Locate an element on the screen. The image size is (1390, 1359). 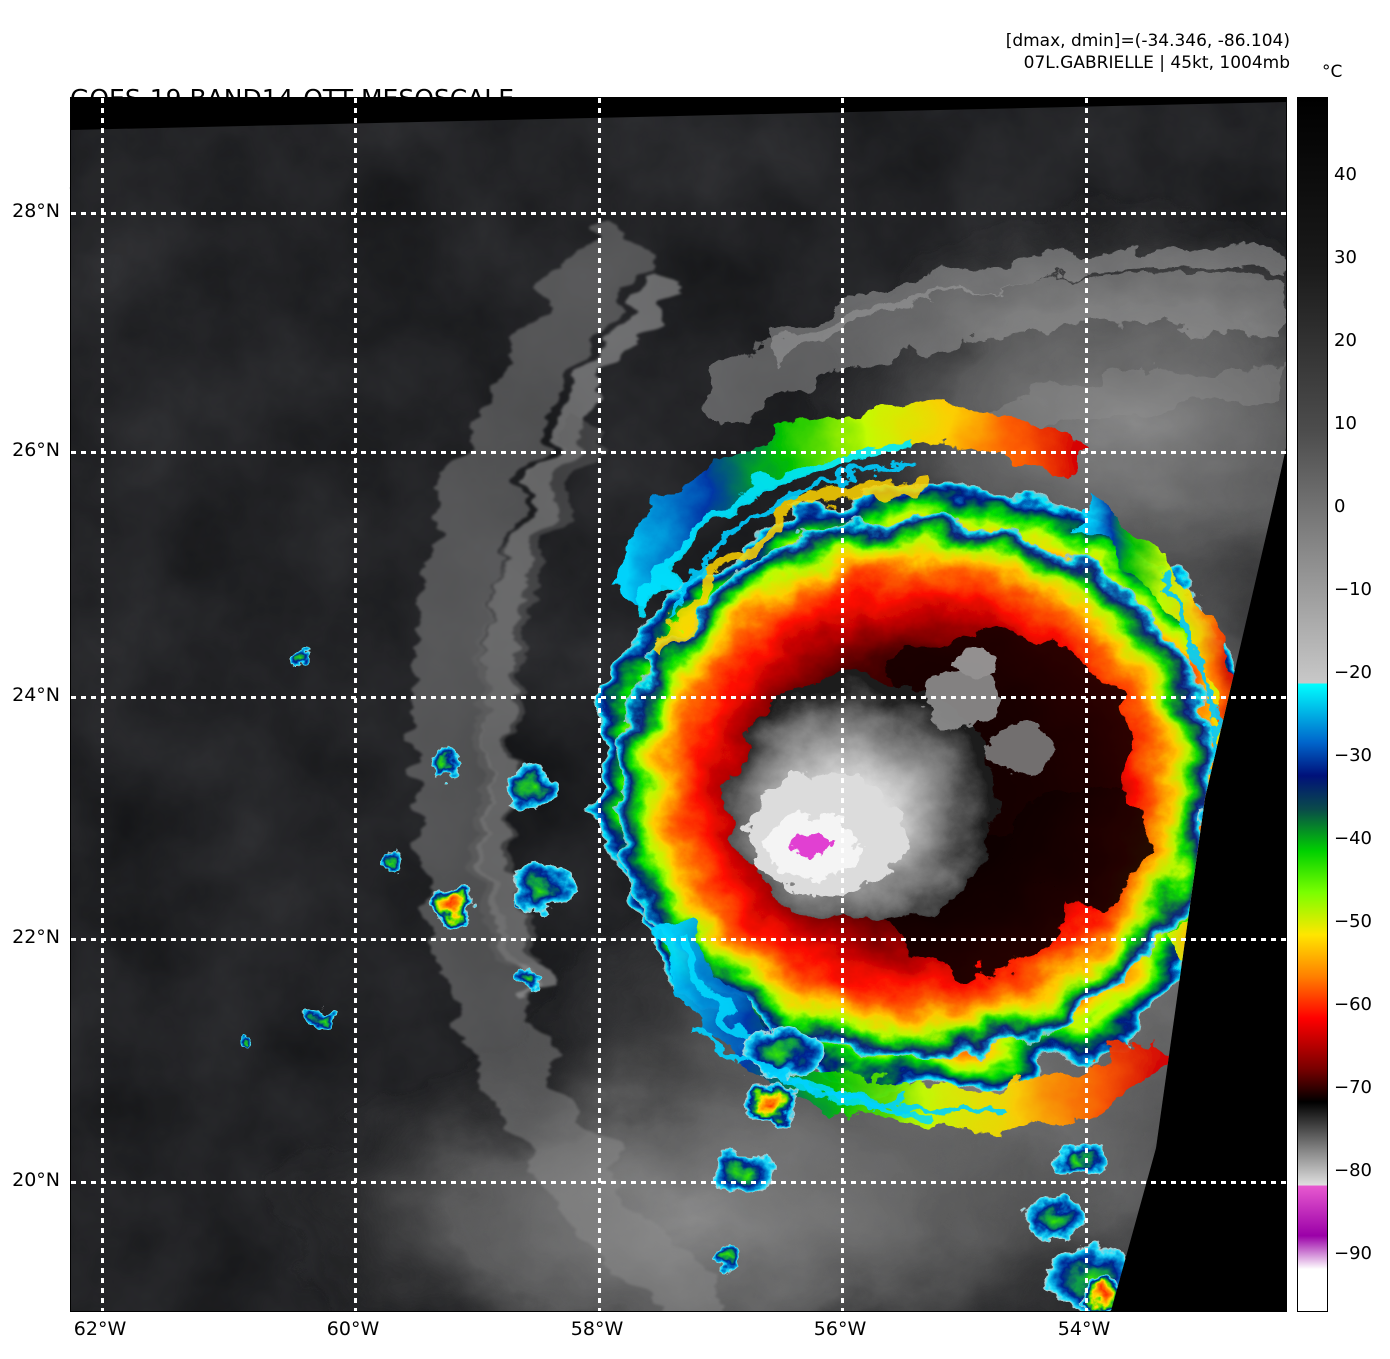
lat-tick-20n: 20°N is located at coordinates (36, 1180).